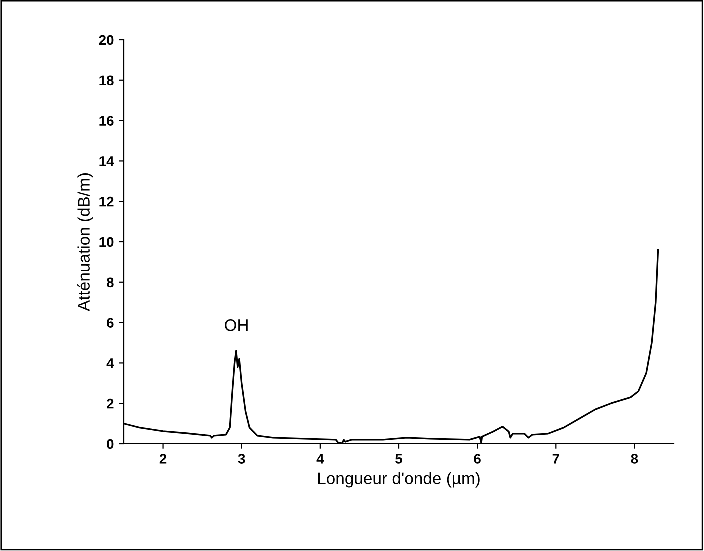 The image size is (704, 551). Describe the element at coordinates (106, 40) in the screenshot. I see `y-tick-label: 20` at that location.